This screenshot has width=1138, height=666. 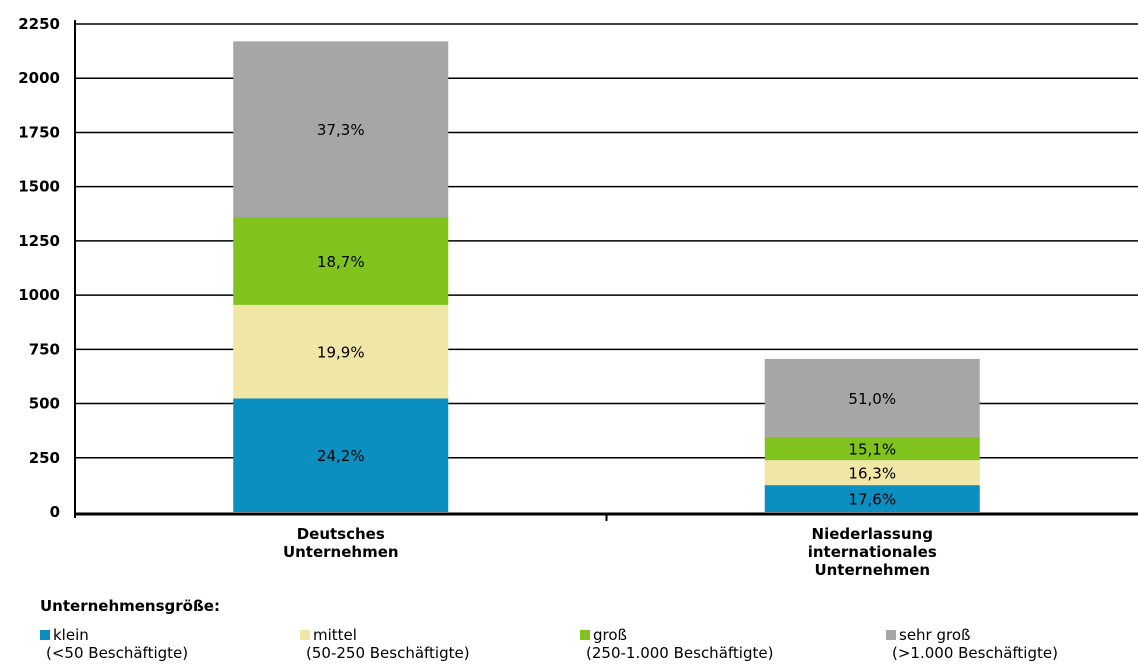 I want to click on legend-label-klein: klein, so click(x=71, y=635).